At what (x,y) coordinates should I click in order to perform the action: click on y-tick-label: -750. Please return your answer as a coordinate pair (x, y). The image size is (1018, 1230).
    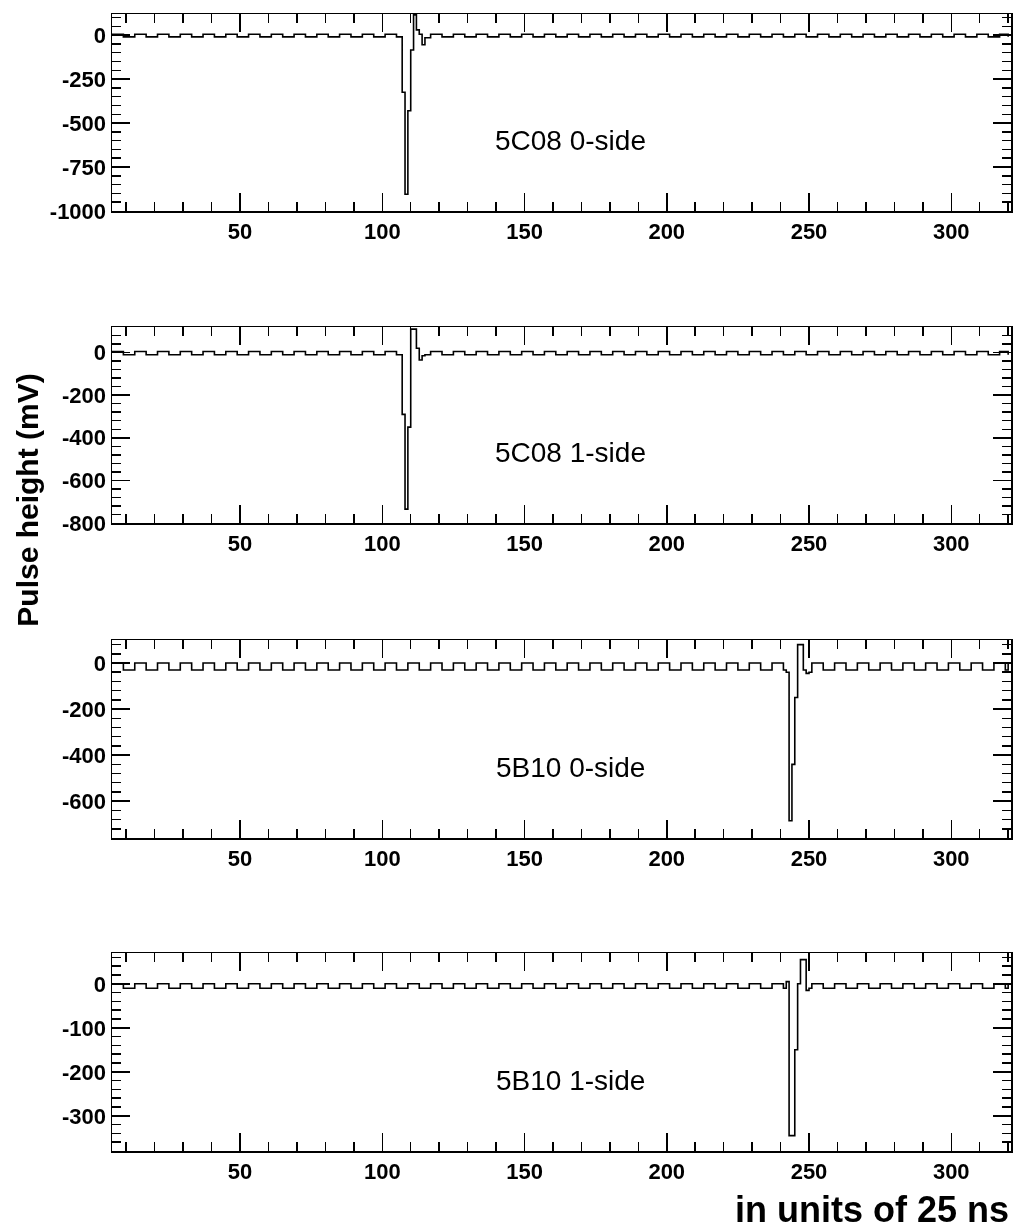
    Looking at the image, I should click on (84, 167).